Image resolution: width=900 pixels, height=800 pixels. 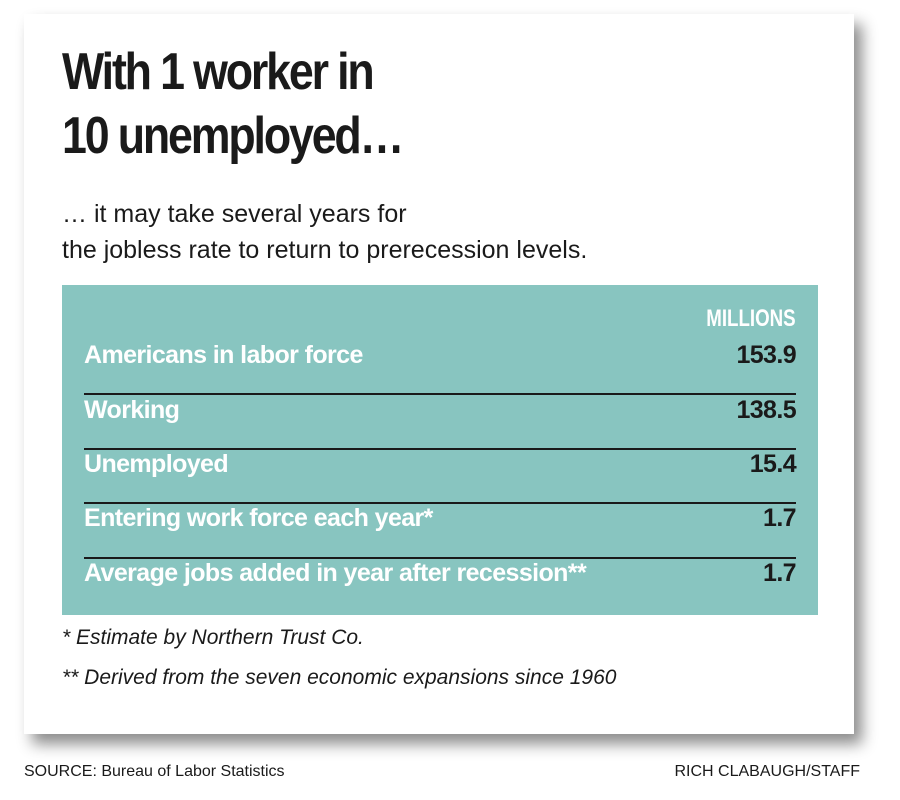 What do you see at coordinates (156, 463) in the screenshot?
I see `row-label: Unemployed` at bounding box center [156, 463].